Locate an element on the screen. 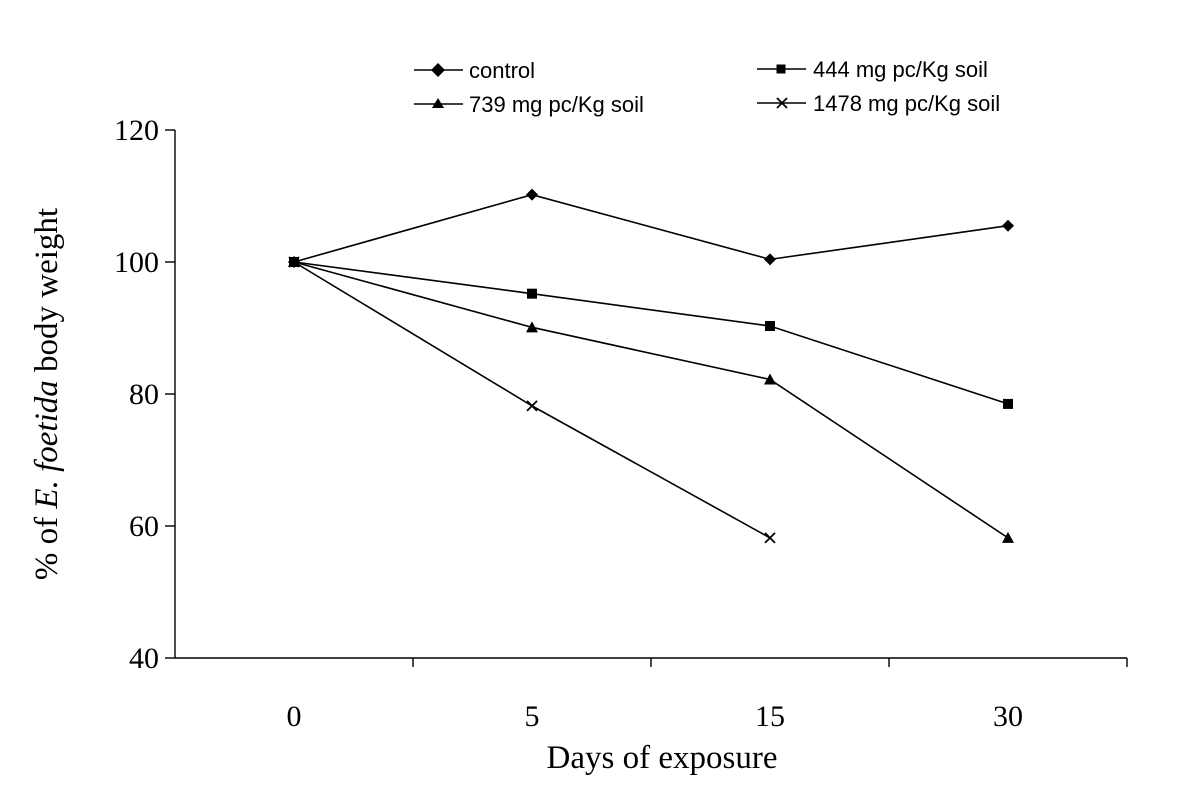 This screenshot has width=1192, height=787. y-axis-title: % of E. foetida body weight is located at coordinates (47, 394).